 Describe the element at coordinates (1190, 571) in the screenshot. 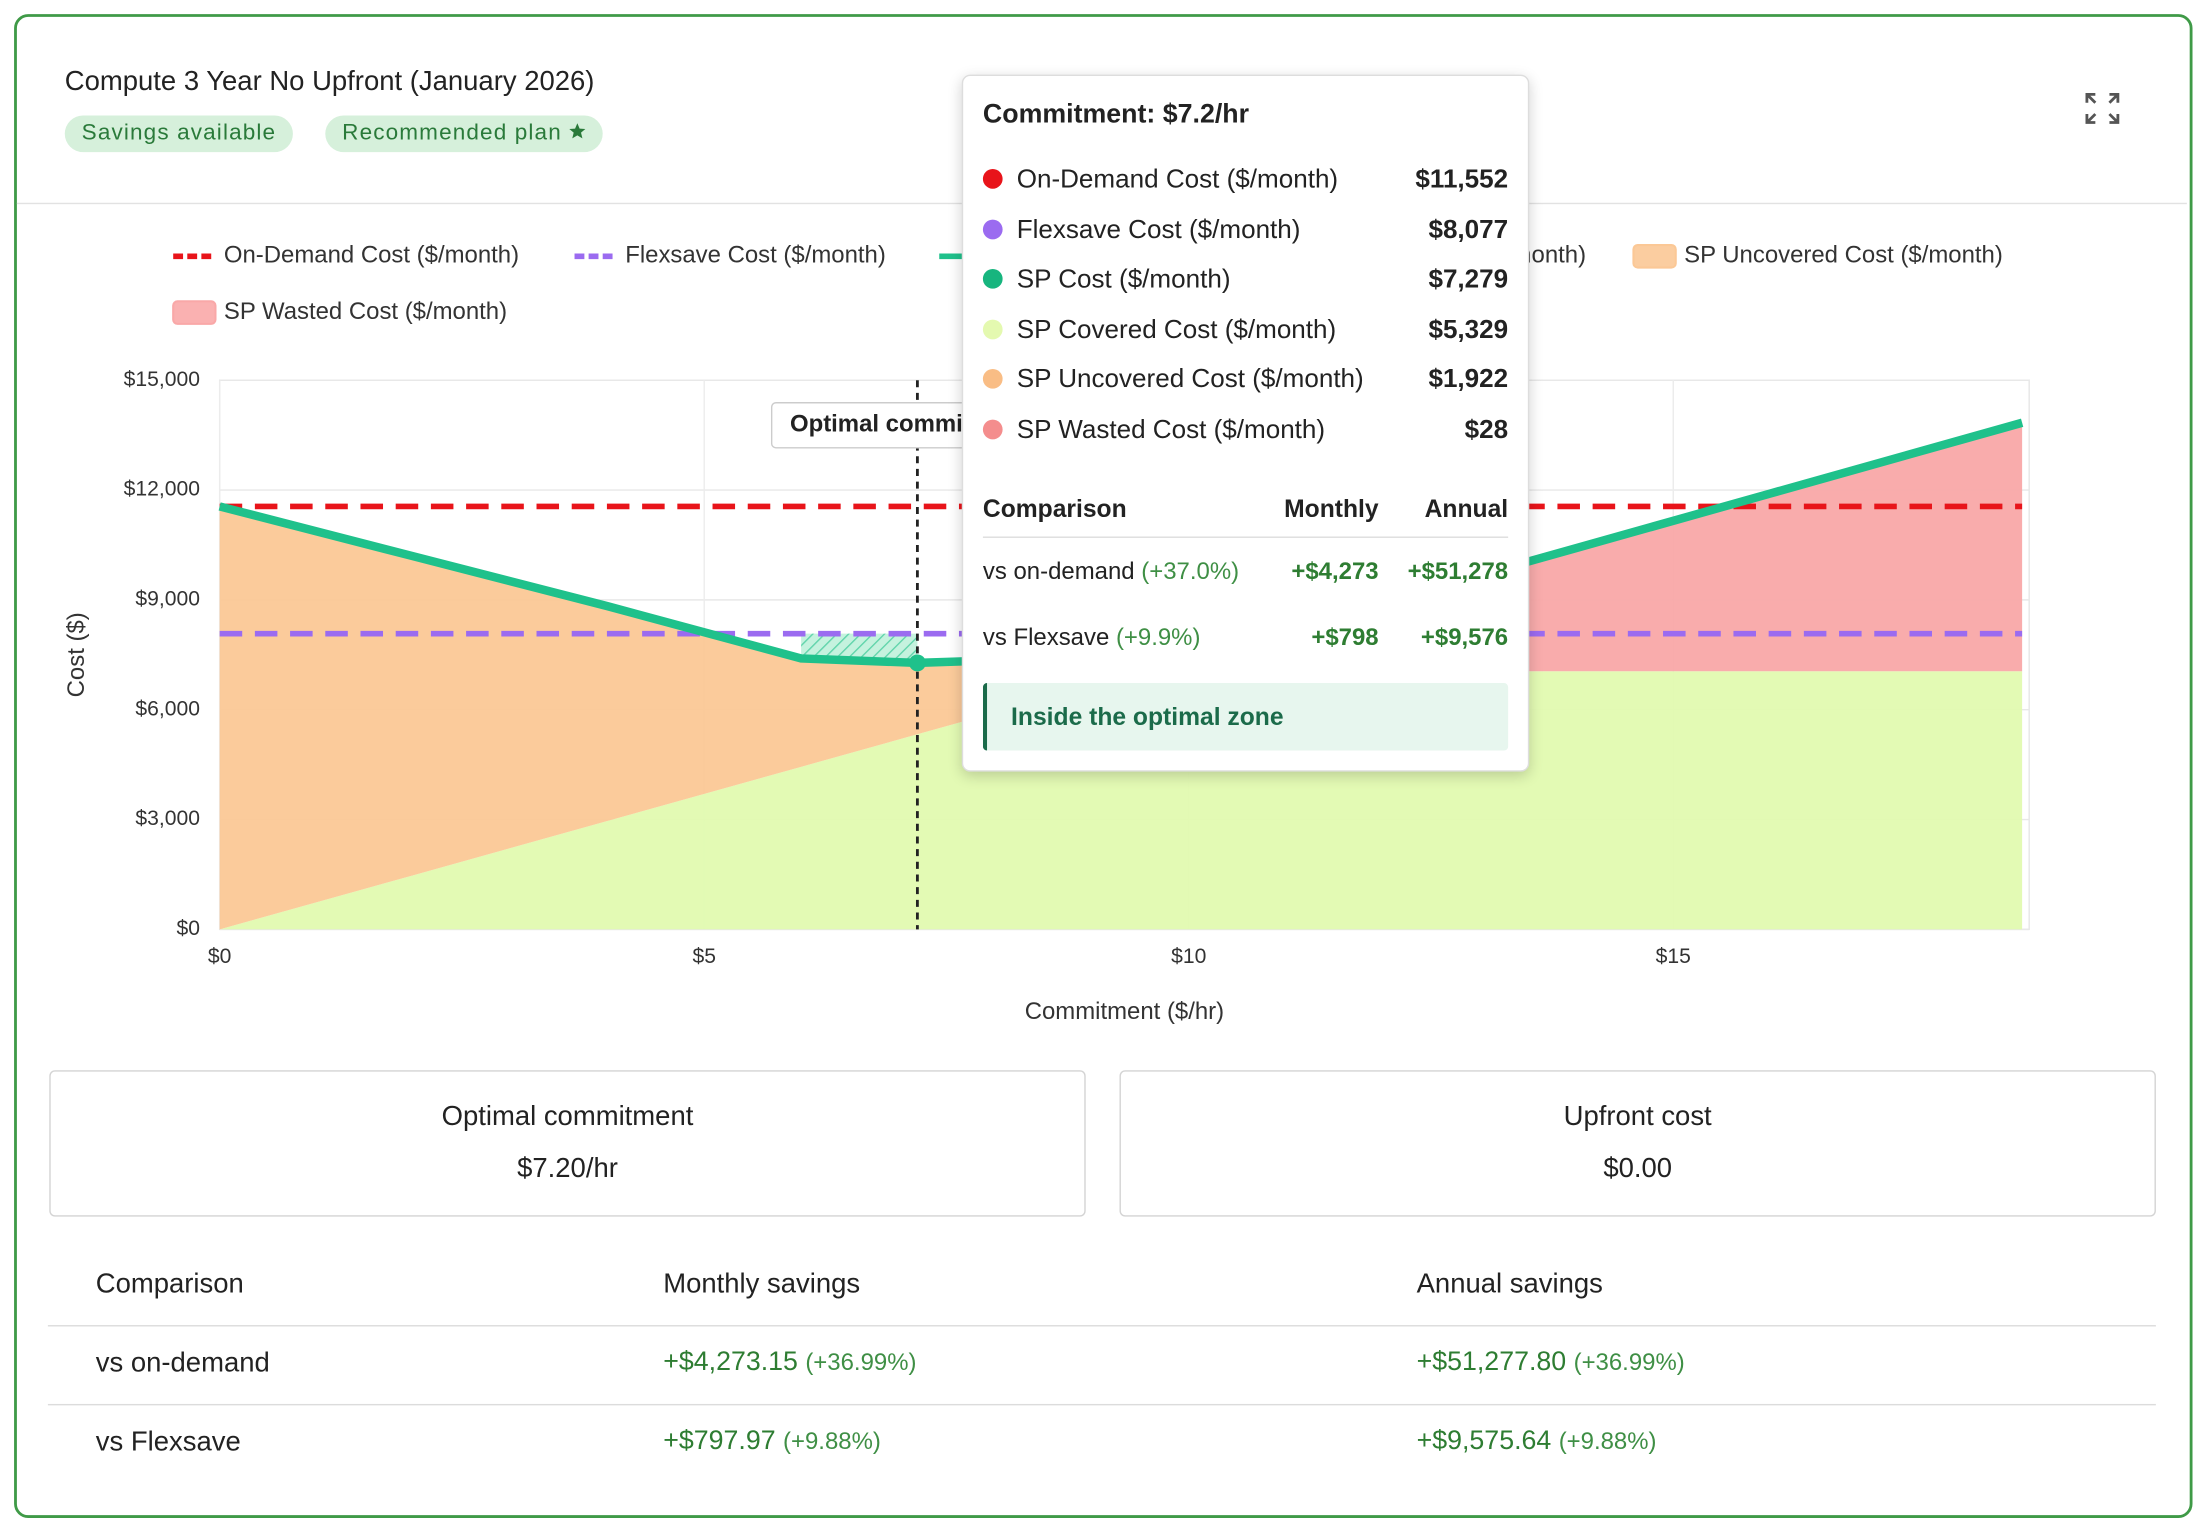

I see `comparison-pct: (+37.0%)` at that location.